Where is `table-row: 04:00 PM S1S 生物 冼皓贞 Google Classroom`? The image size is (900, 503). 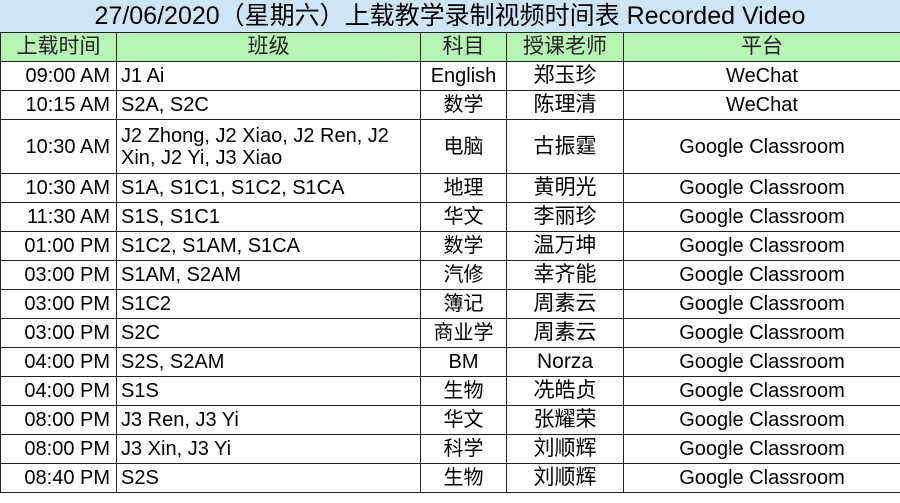
table-row: 04:00 PM S1S 生物 冼皓贞 Google Classroom is located at coordinates (450, 391).